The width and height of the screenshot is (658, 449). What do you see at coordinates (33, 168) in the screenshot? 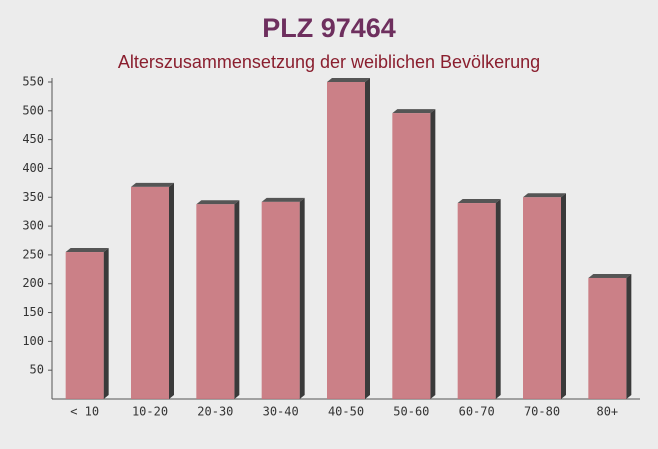
I see `y-tick-label: 400` at bounding box center [33, 168].